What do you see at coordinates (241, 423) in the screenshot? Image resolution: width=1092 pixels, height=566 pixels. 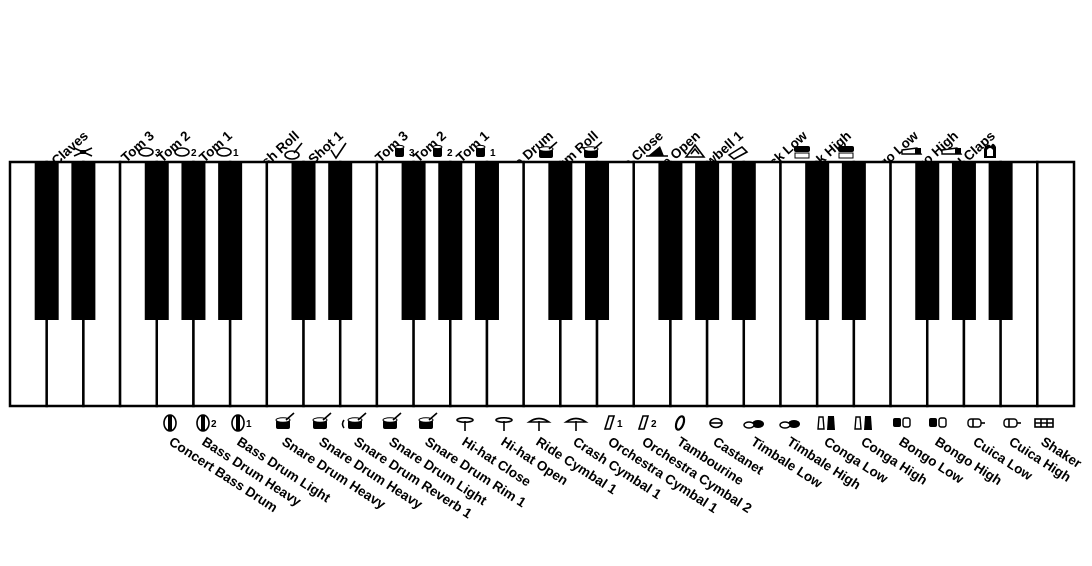 I see `bass-drum-icon: 1` at bounding box center [241, 423].